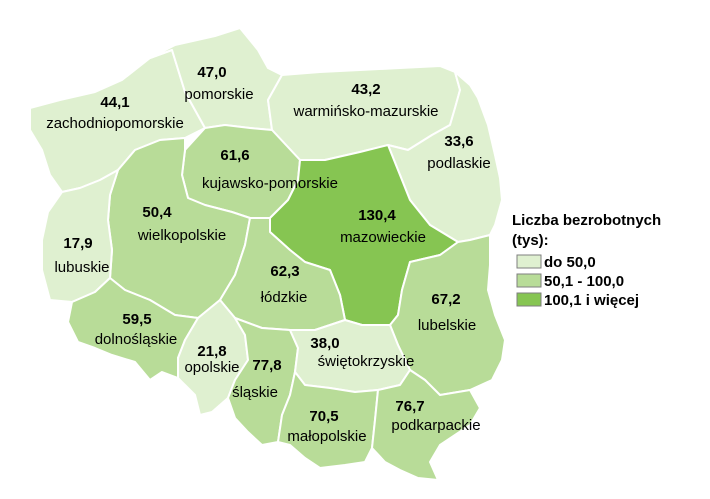 This screenshot has width=710, height=499. Describe the element at coordinates (570, 262) in the screenshot. I see `legend-label-low: do 50,0` at that location.